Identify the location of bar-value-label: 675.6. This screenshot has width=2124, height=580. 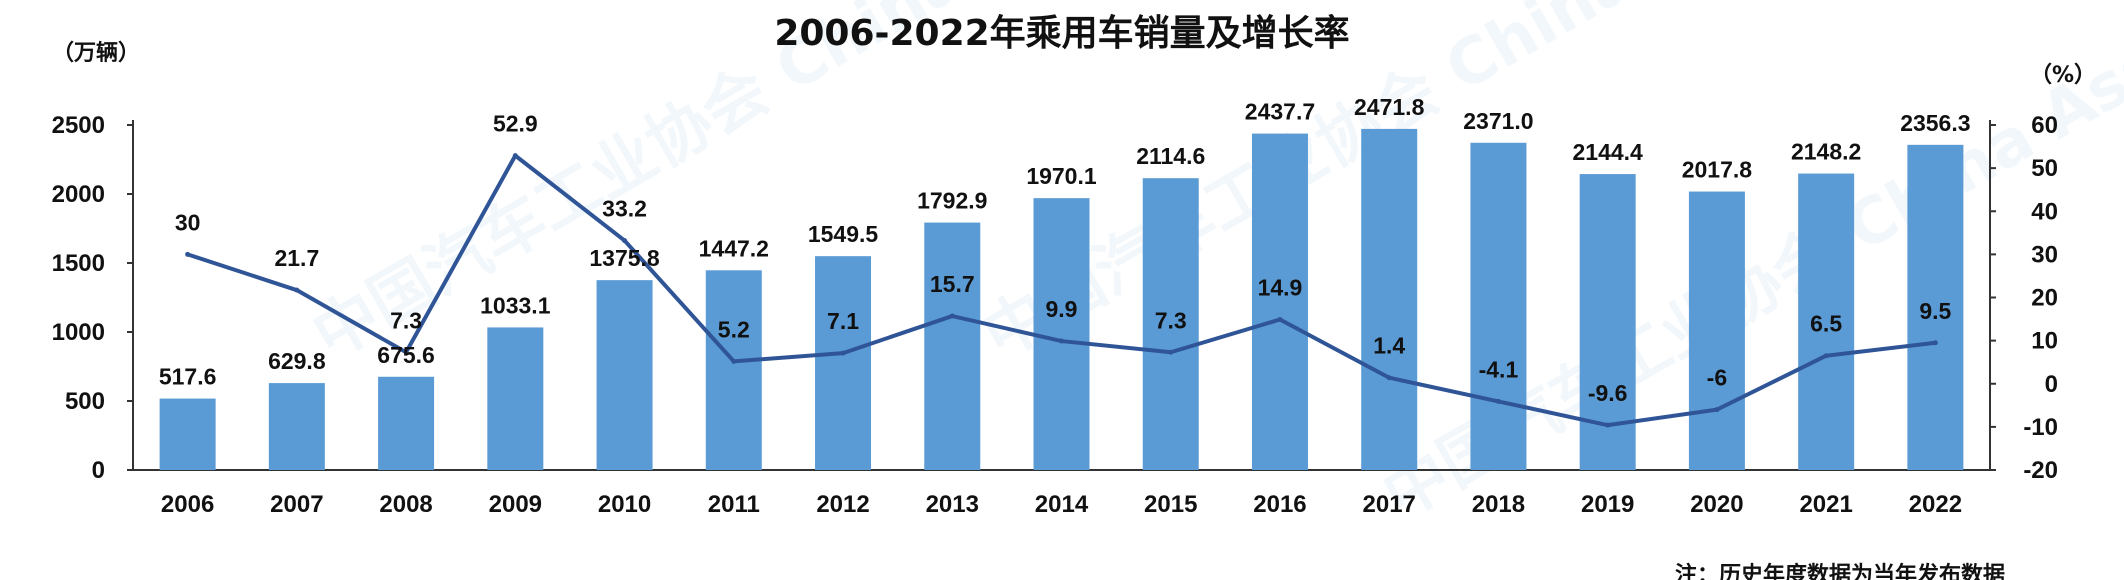
(406, 355).